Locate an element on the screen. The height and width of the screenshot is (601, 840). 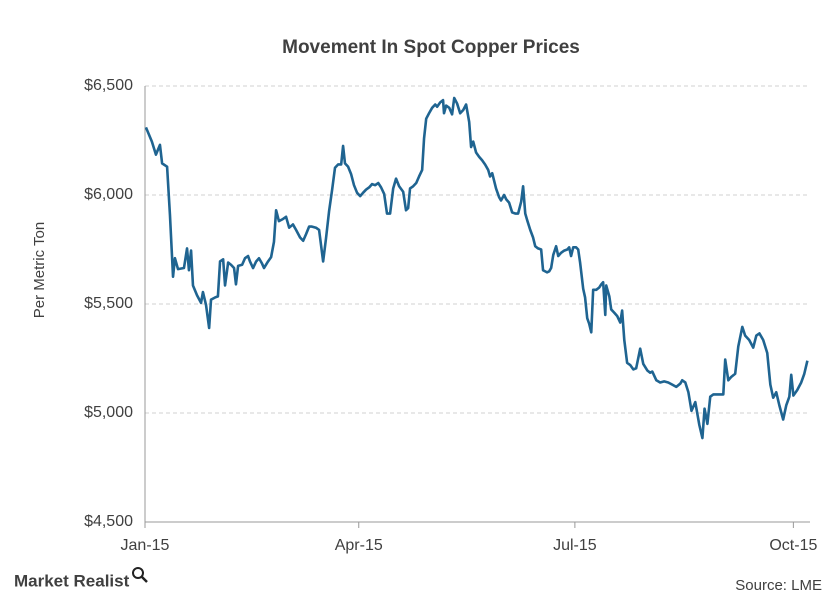
logo-lens is located at coordinates (138, 573).